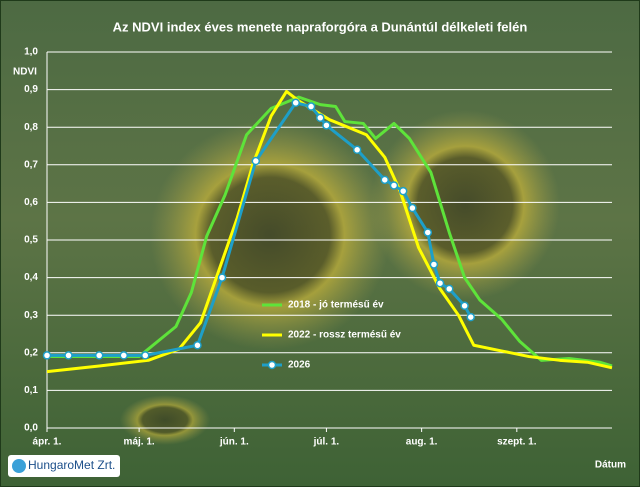 The width and height of the screenshot is (640, 487). What do you see at coordinates (31, 89) in the screenshot?
I see `y-tick-label: 0,9` at bounding box center [31, 89].